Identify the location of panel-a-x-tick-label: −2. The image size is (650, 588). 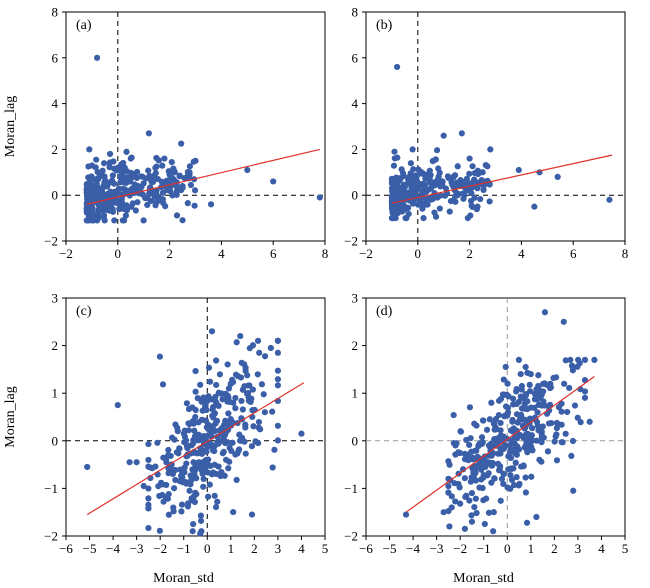
(66, 253).